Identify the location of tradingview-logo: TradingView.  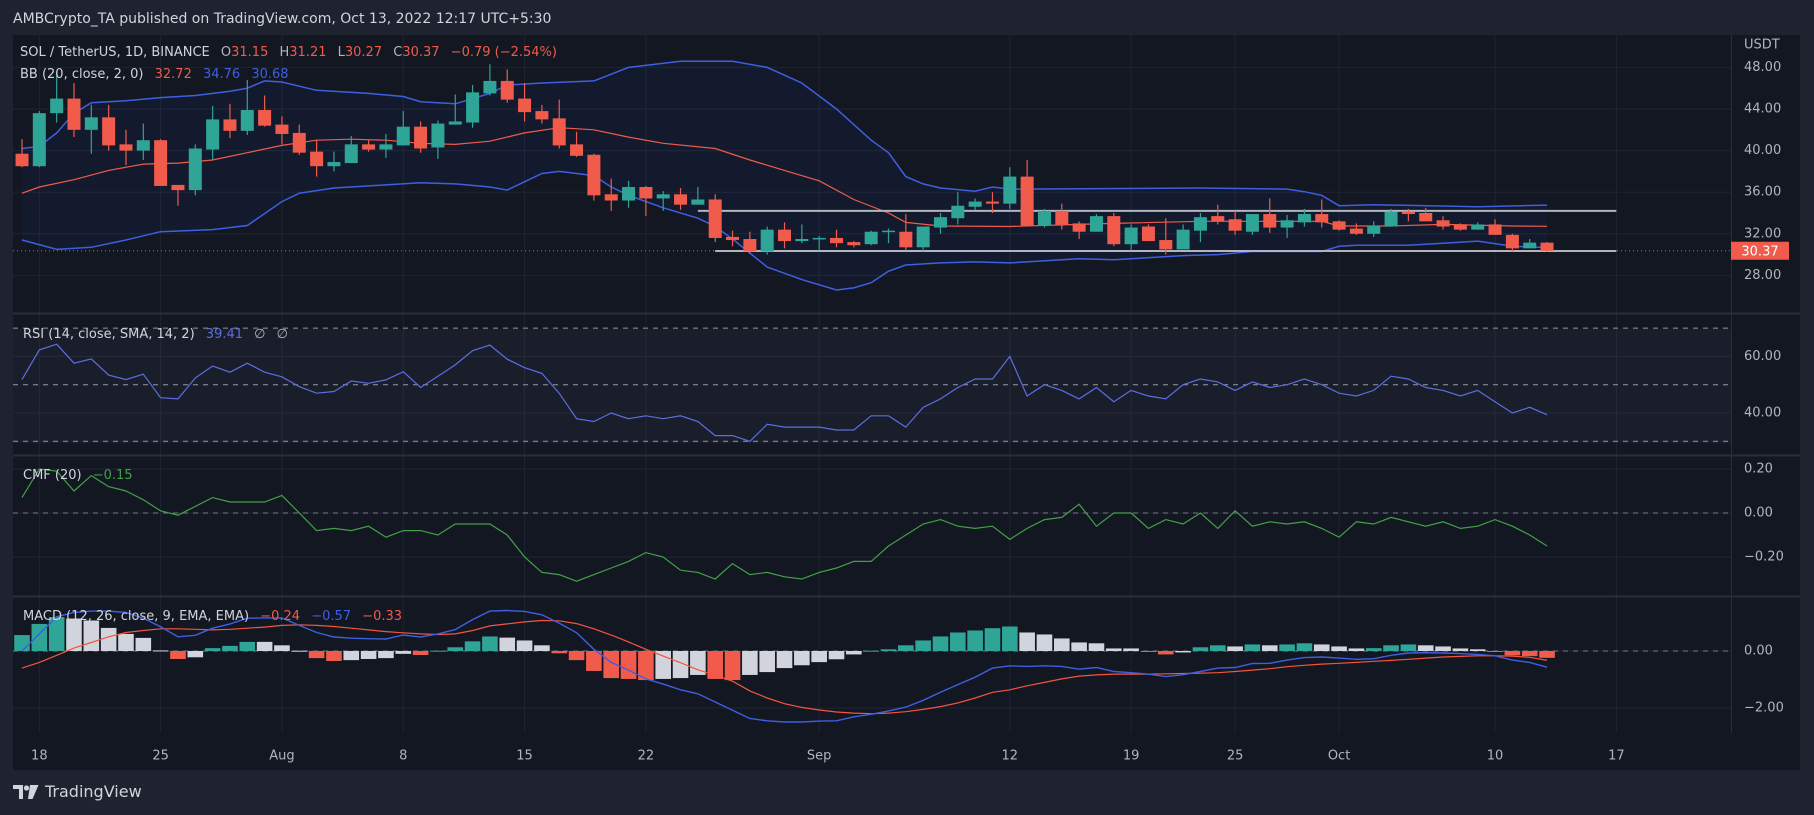
(77, 791).